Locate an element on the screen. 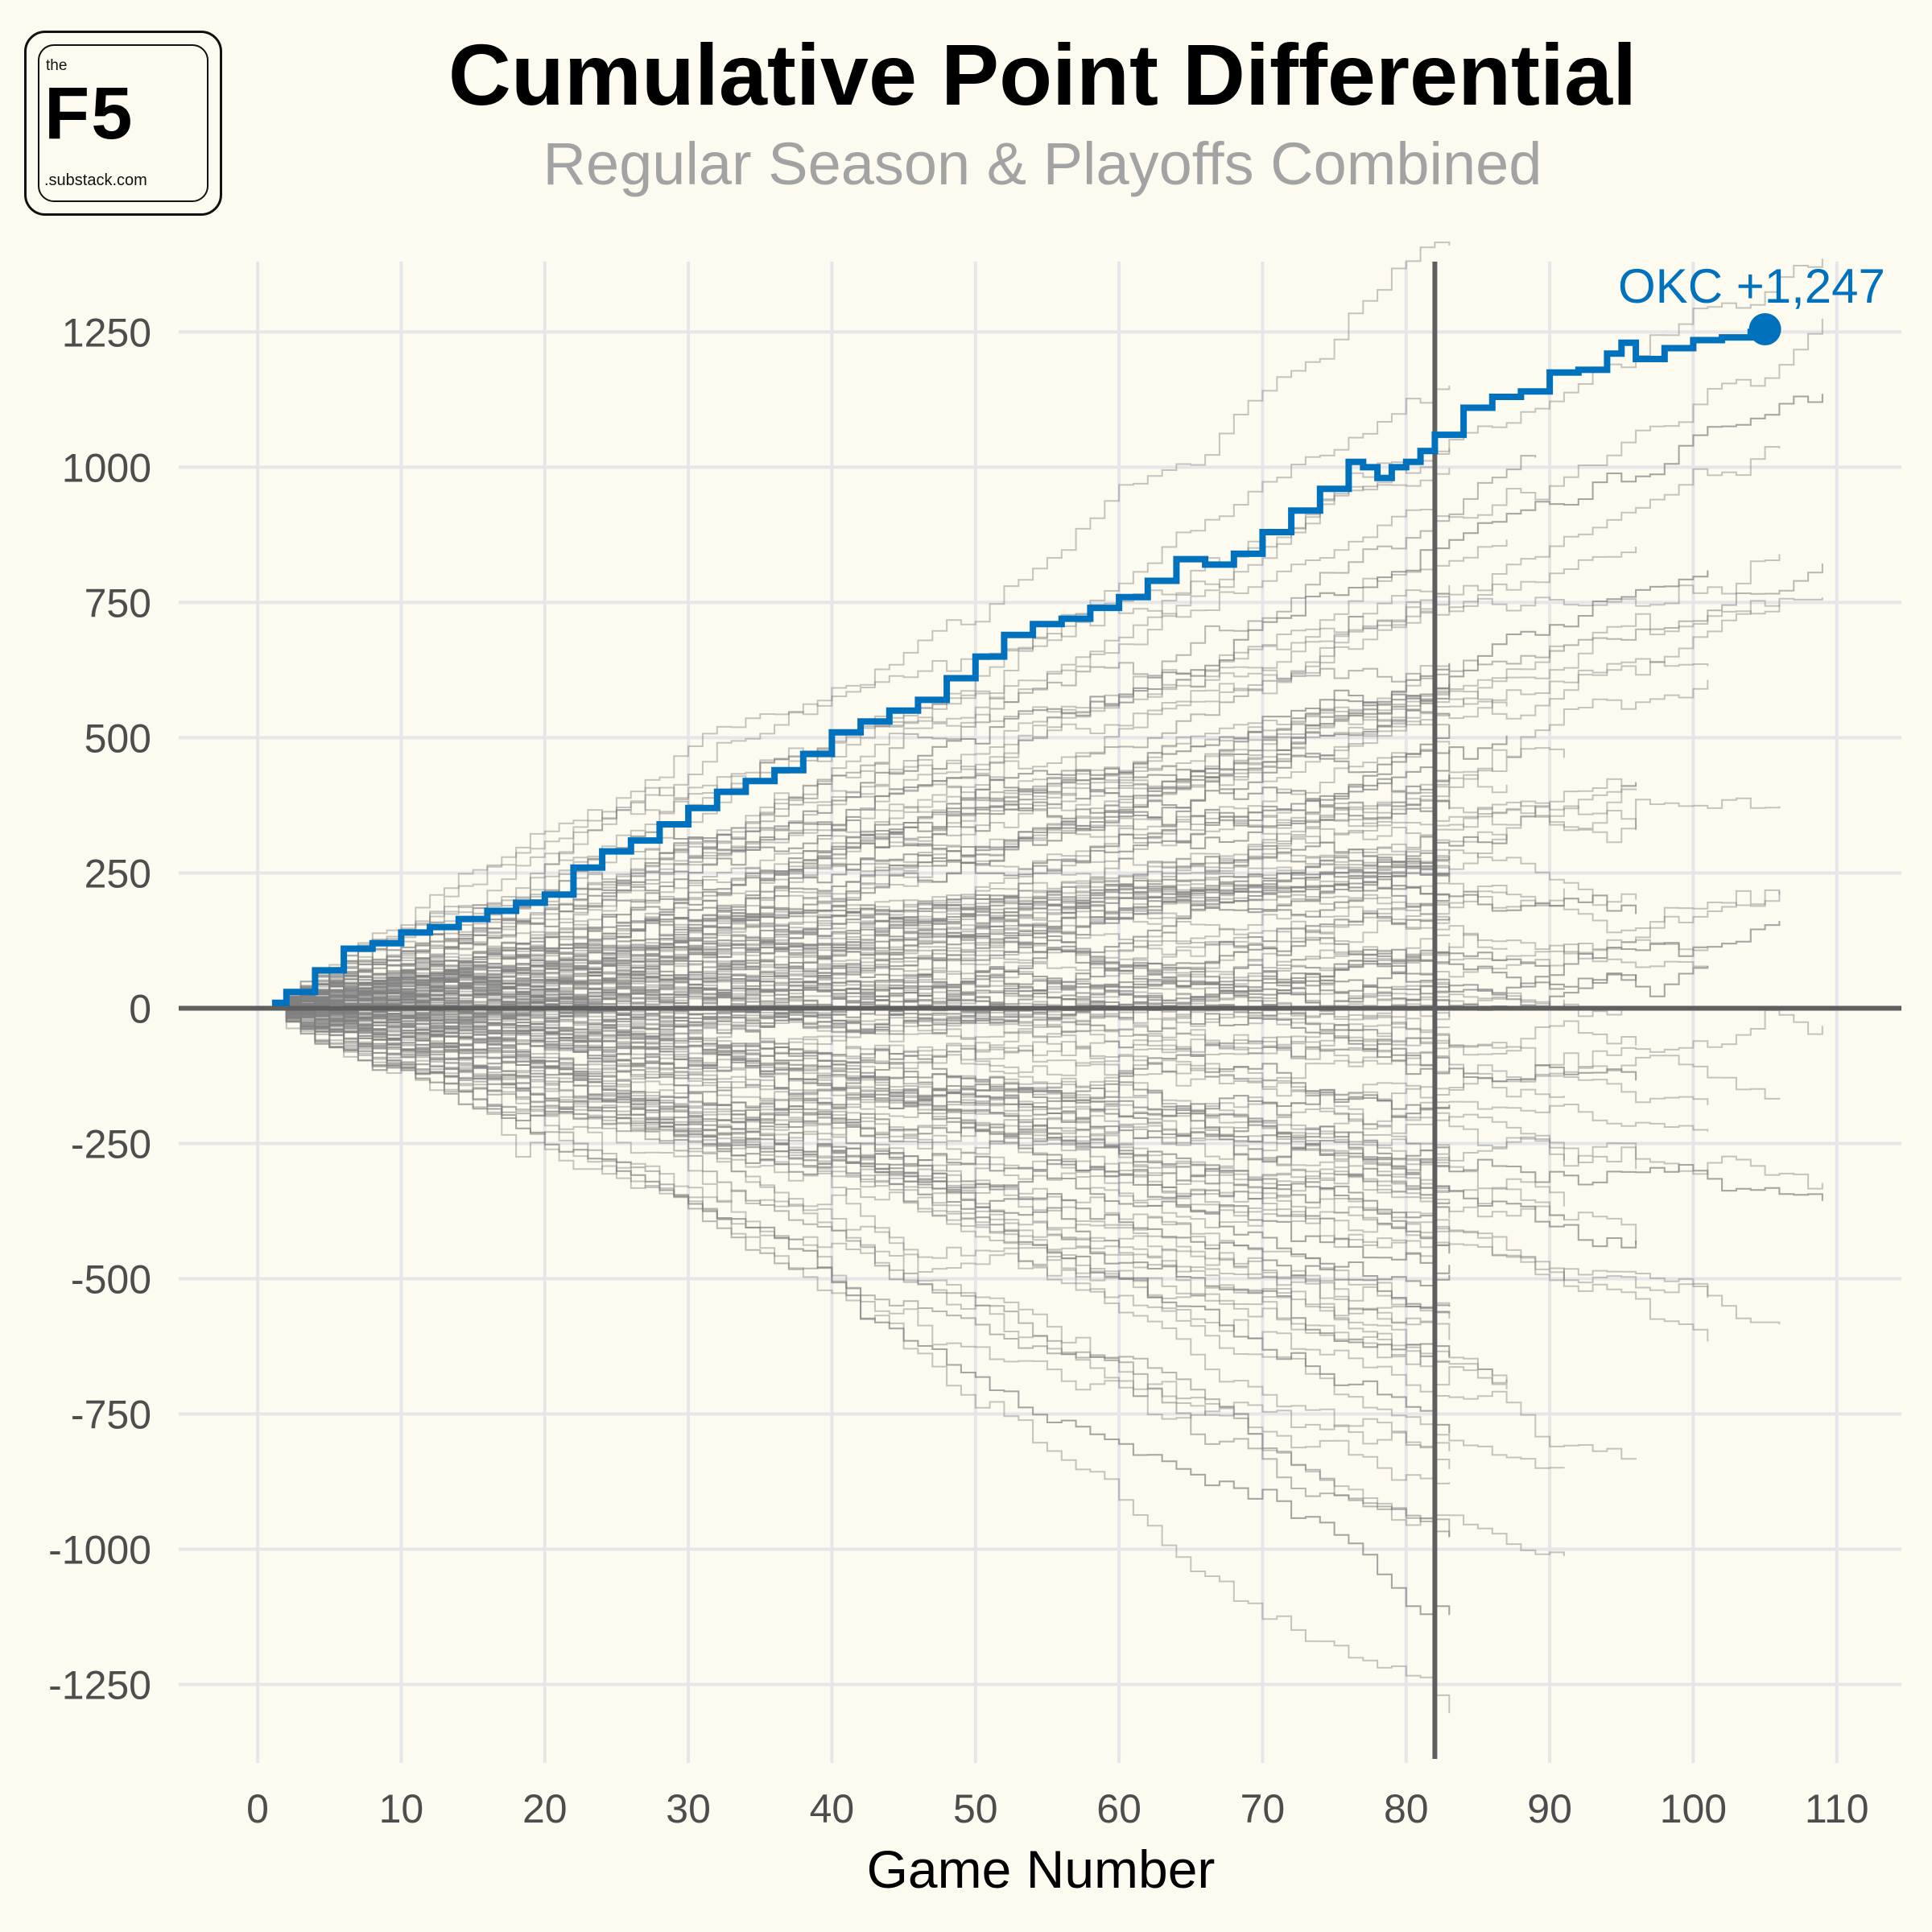 The height and width of the screenshot is (1932, 1932). chart-title: Cumulative Point Differential is located at coordinates (1042, 74).